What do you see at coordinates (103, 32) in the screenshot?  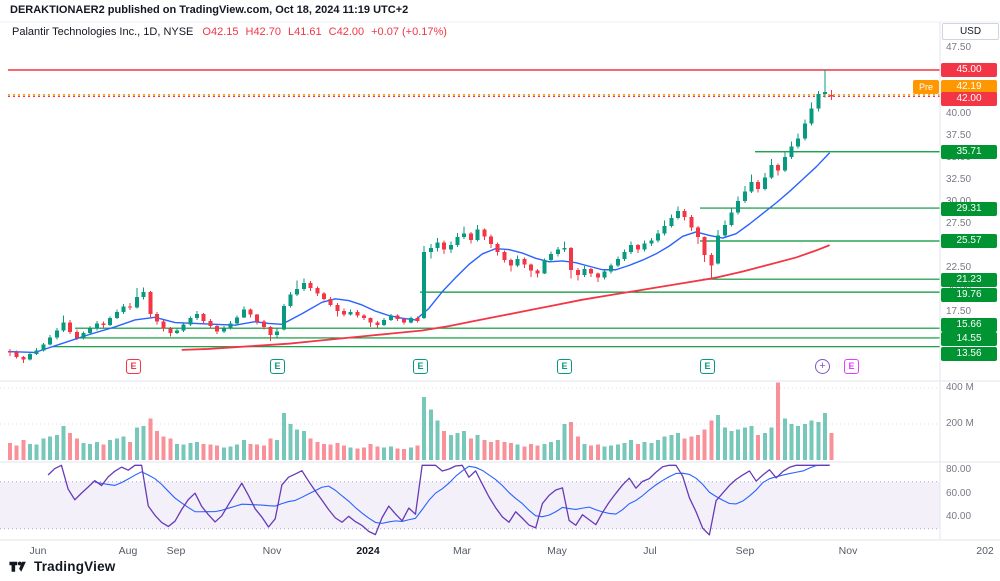 I see `symbol-title: Palantir Technologies Inc., 1D, NYSE` at bounding box center [103, 32].